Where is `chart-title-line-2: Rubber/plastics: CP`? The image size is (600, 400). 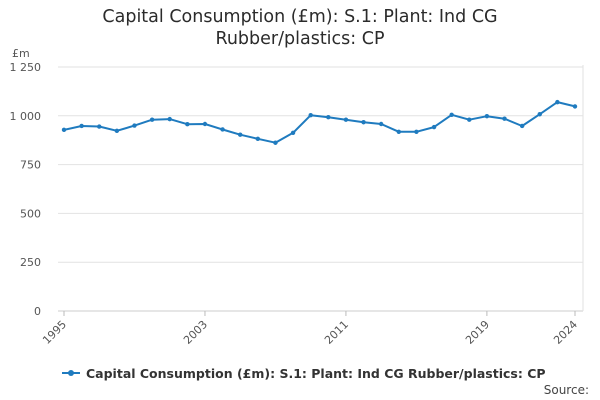 chart-title-line-2: Rubber/plastics: CP is located at coordinates (300, 39).